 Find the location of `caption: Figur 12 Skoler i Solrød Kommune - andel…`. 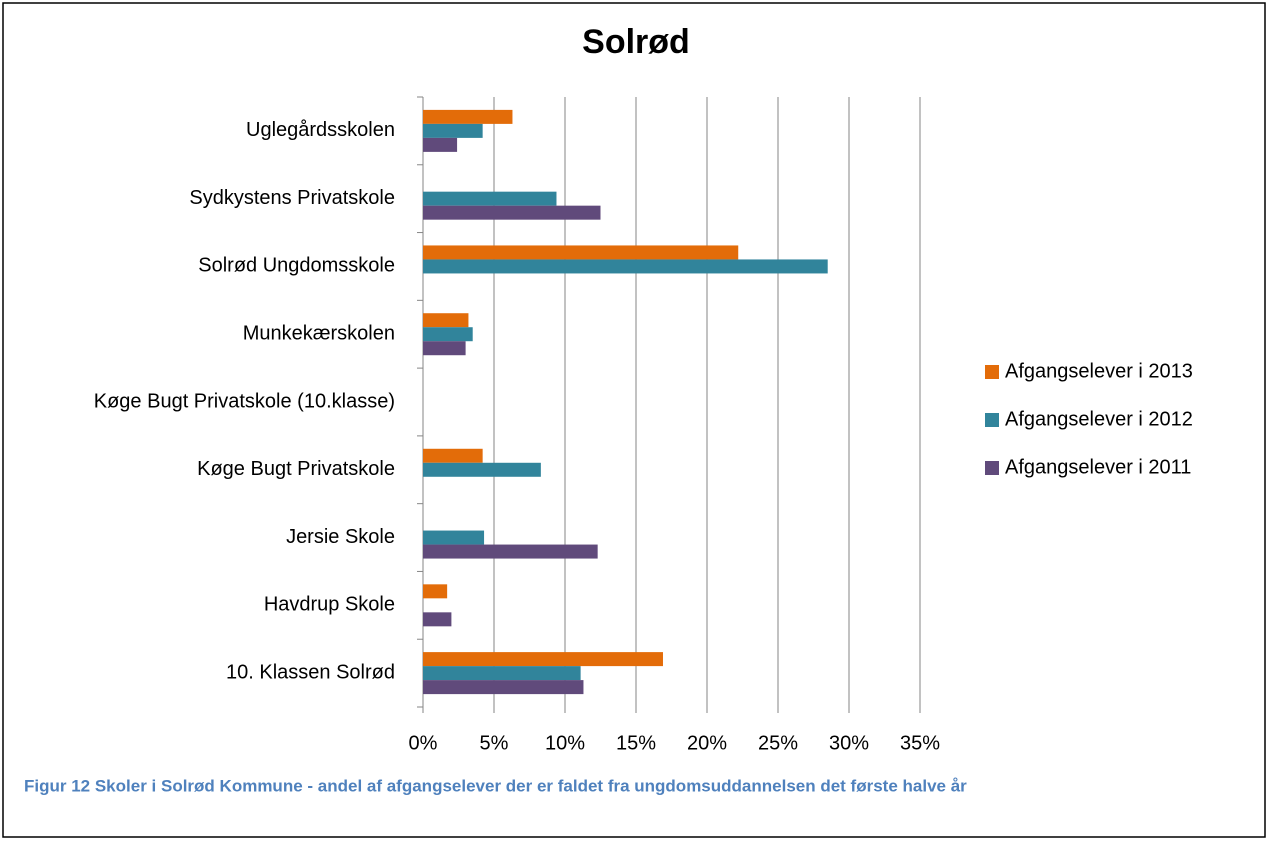

caption: Figur 12 Skoler i Solrød Kommune - andel… is located at coordinates (495, 785).